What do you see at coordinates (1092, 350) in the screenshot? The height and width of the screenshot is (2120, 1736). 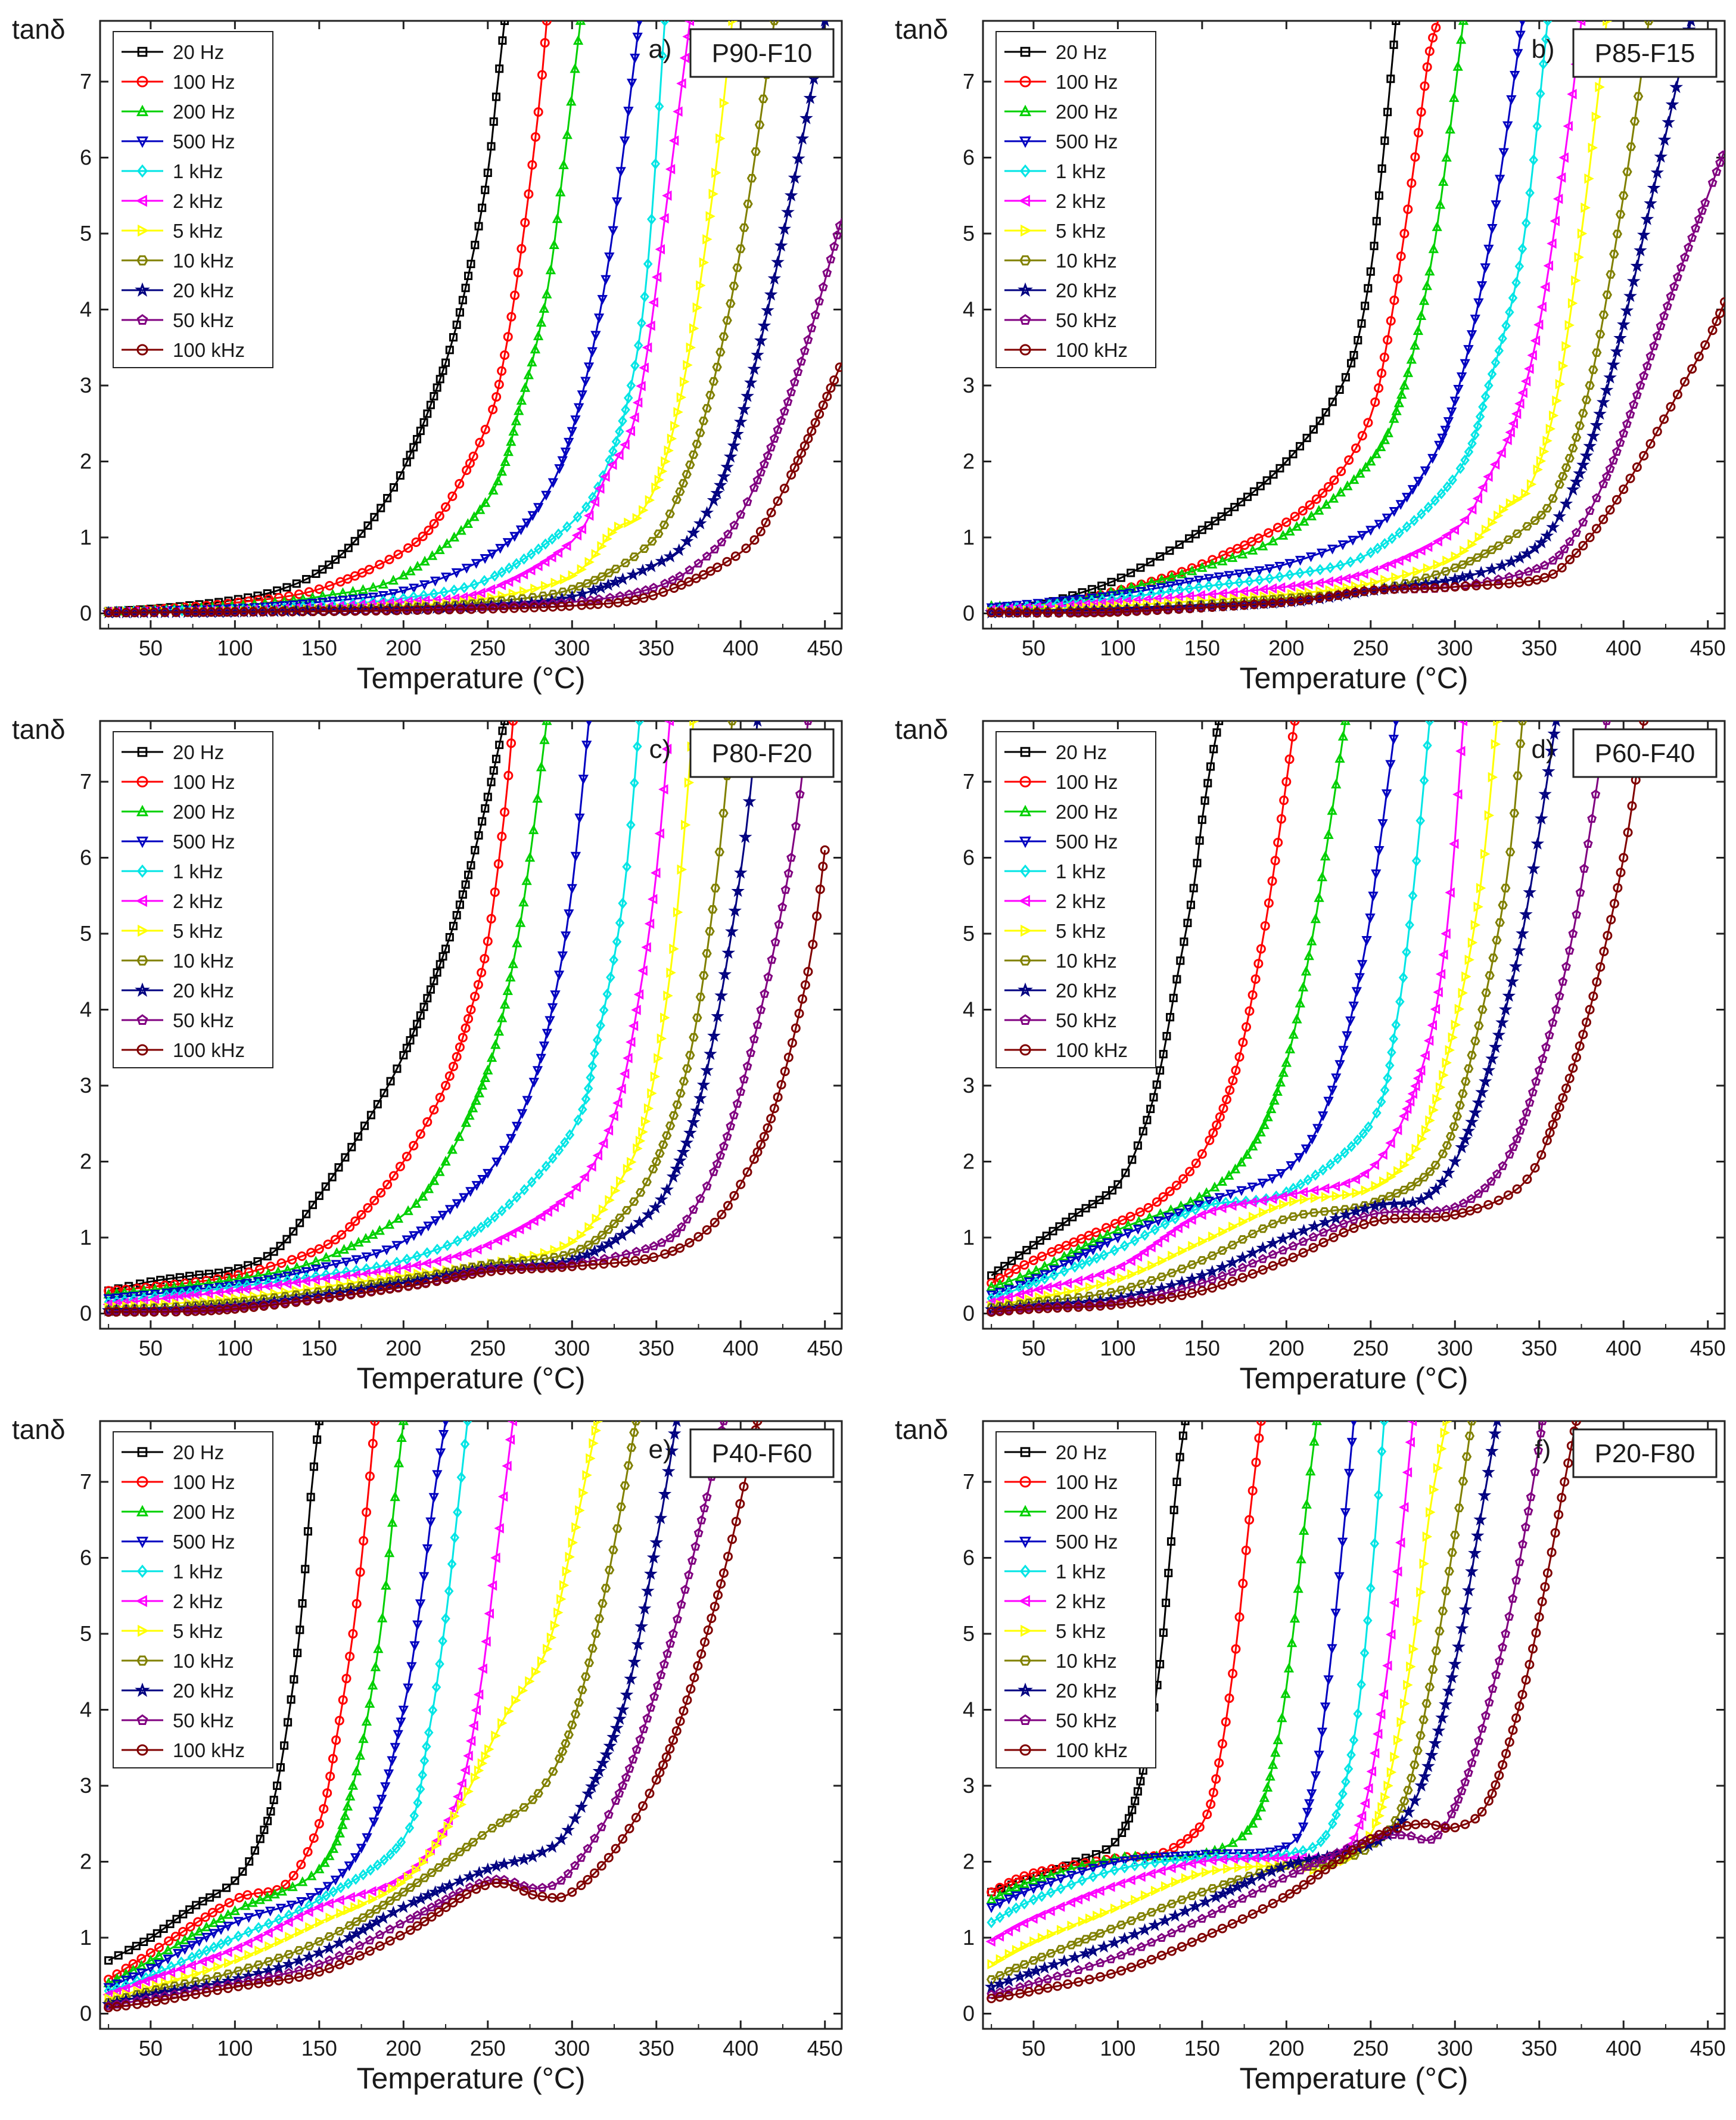 I see `legend-label: 100 kHz` at bounding box center [1092, 350].